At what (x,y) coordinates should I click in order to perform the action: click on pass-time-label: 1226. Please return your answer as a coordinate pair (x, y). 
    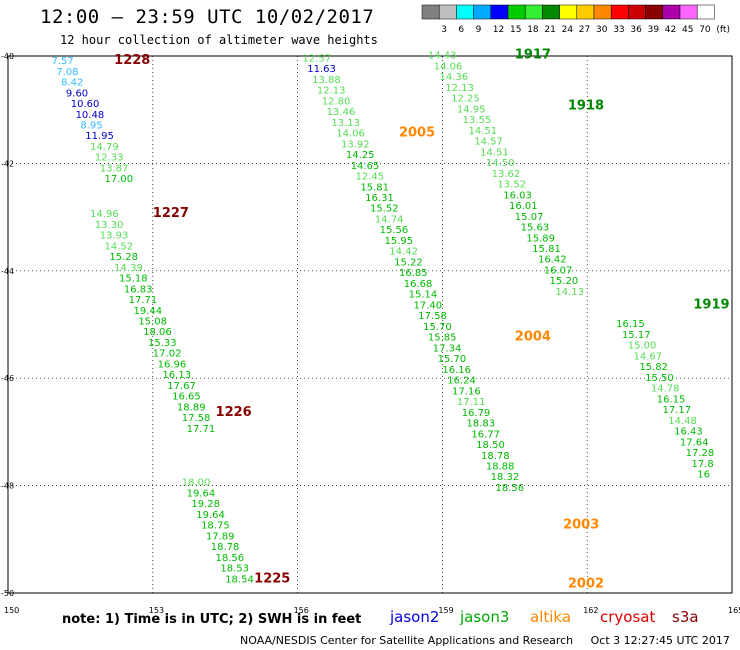
    Looking at the image, I should click on (234, 412).